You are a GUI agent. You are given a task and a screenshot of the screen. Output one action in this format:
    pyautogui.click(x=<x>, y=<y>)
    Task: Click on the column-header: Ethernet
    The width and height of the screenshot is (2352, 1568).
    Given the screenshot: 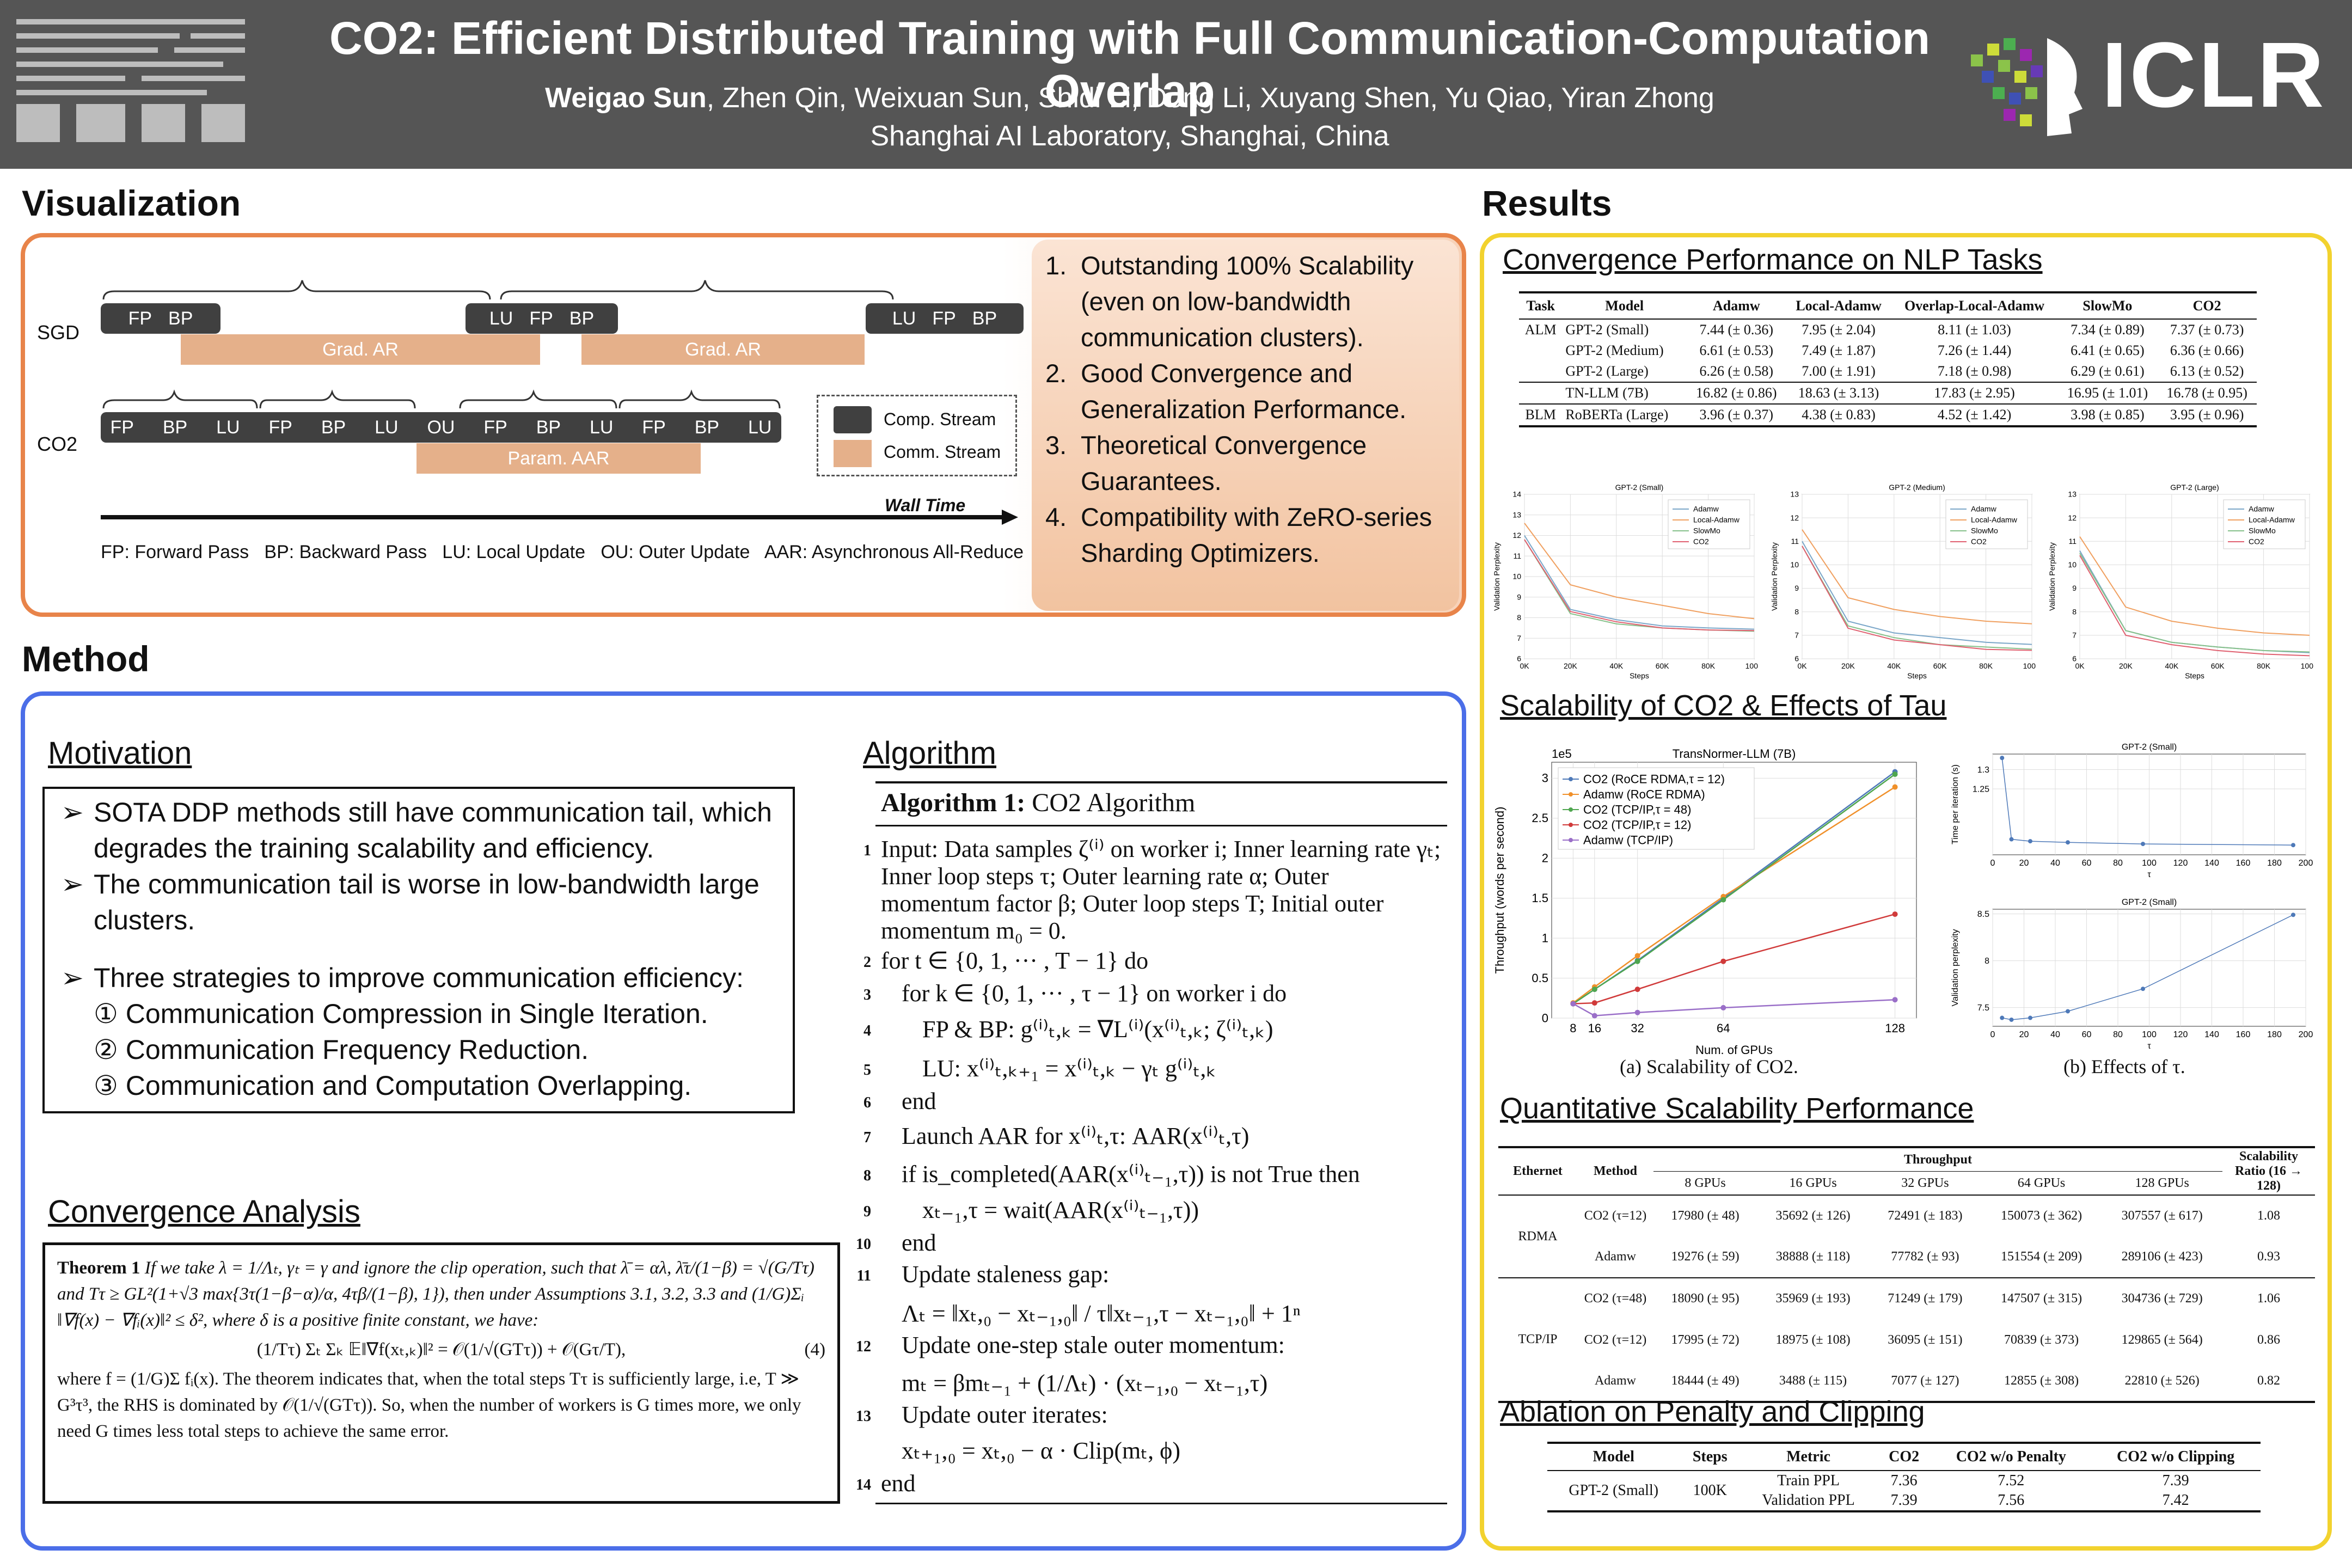 What is the action you would take?
    pyautogui.click(x=1538, y=1171)
    